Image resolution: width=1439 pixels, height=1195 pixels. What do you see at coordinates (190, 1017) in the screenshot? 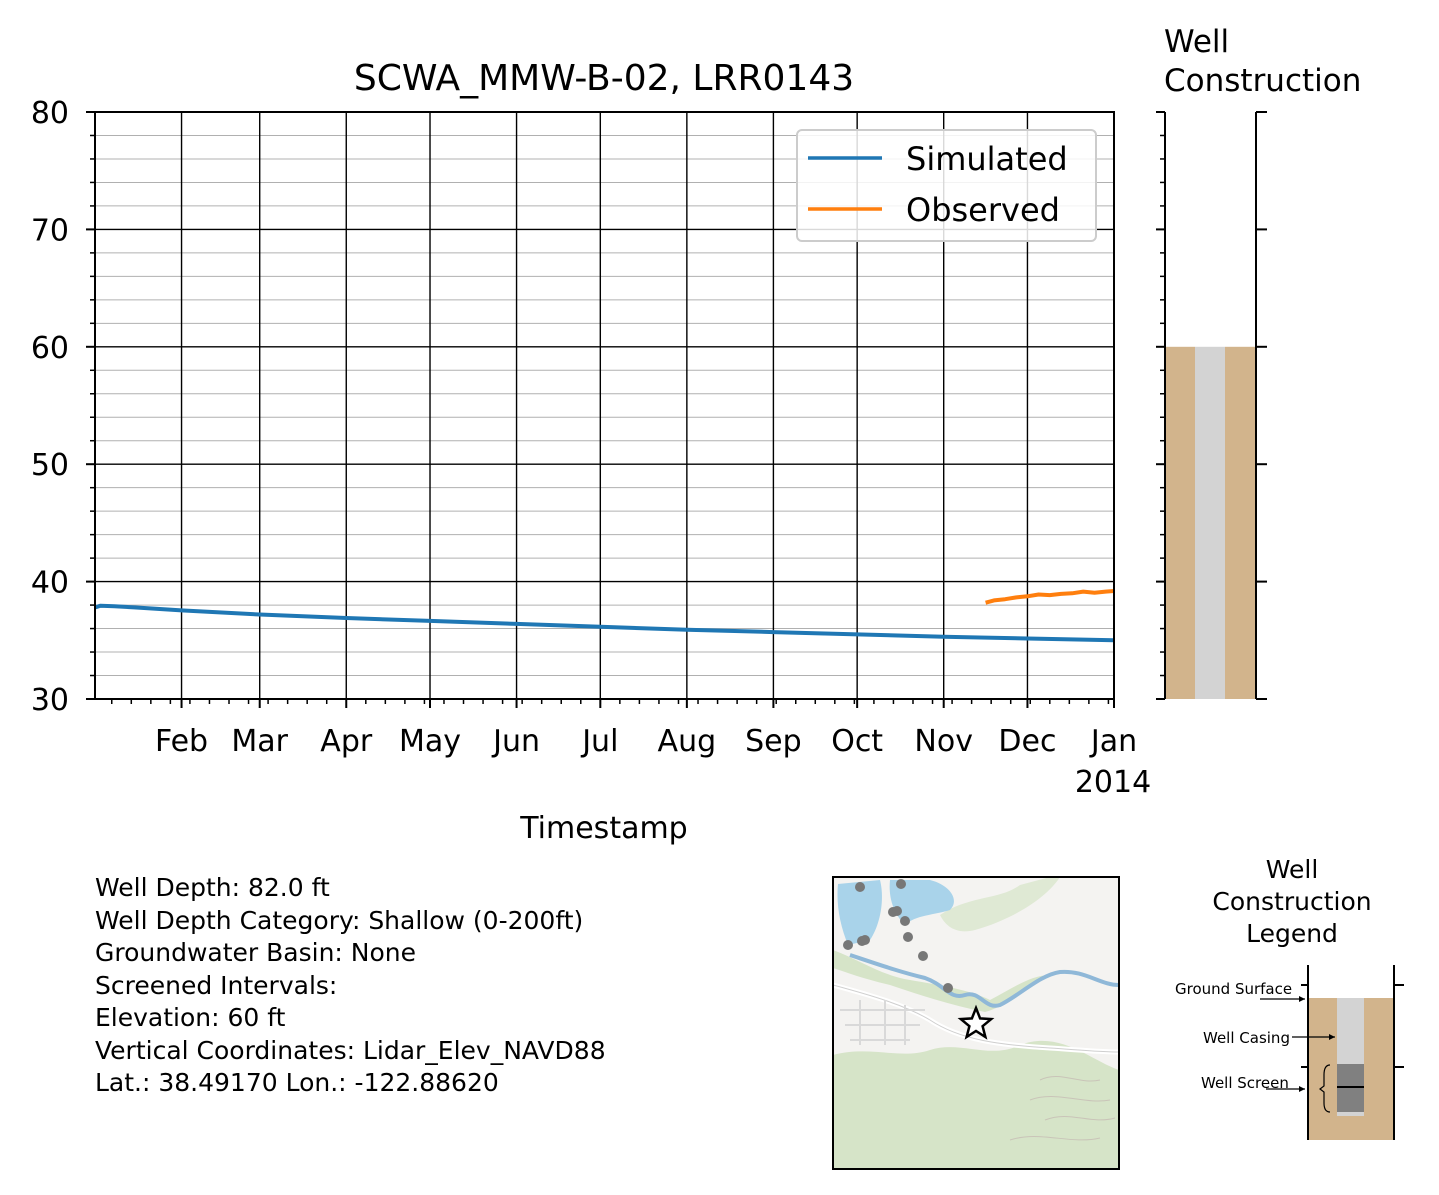
I see `elevation-text: Elevation: 60 ft` at bounding box center [190, 1017].